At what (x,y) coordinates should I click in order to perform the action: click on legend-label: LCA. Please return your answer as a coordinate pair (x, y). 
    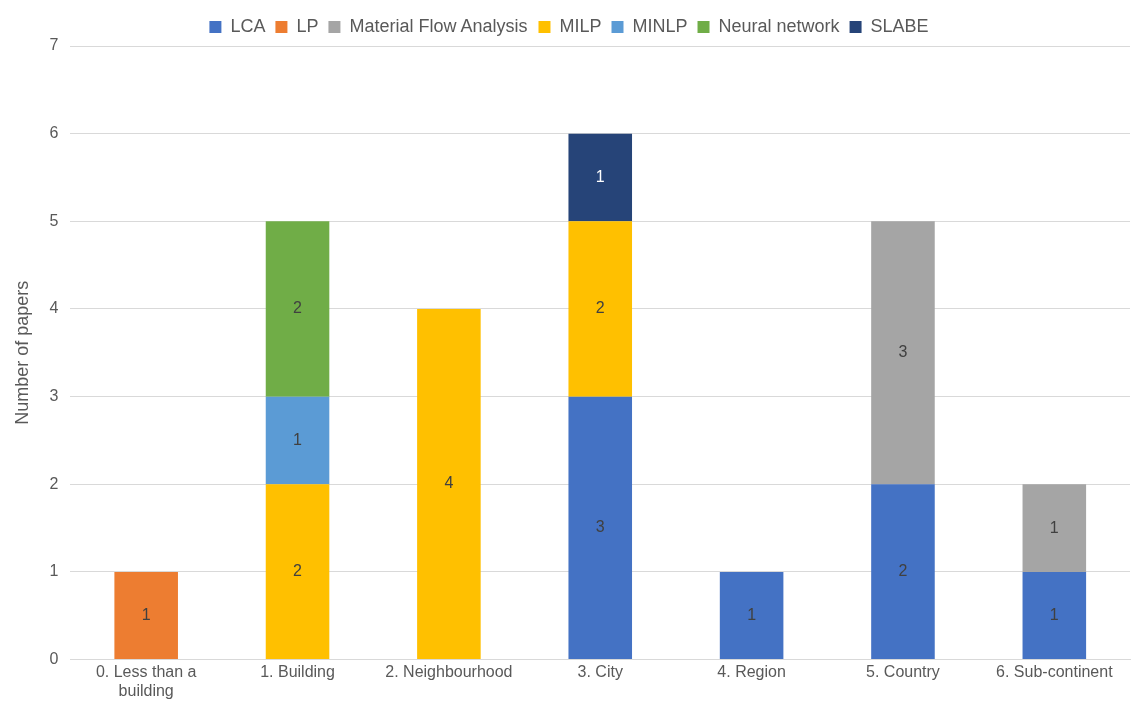
    Looking at the image, I should click on (248, 25).